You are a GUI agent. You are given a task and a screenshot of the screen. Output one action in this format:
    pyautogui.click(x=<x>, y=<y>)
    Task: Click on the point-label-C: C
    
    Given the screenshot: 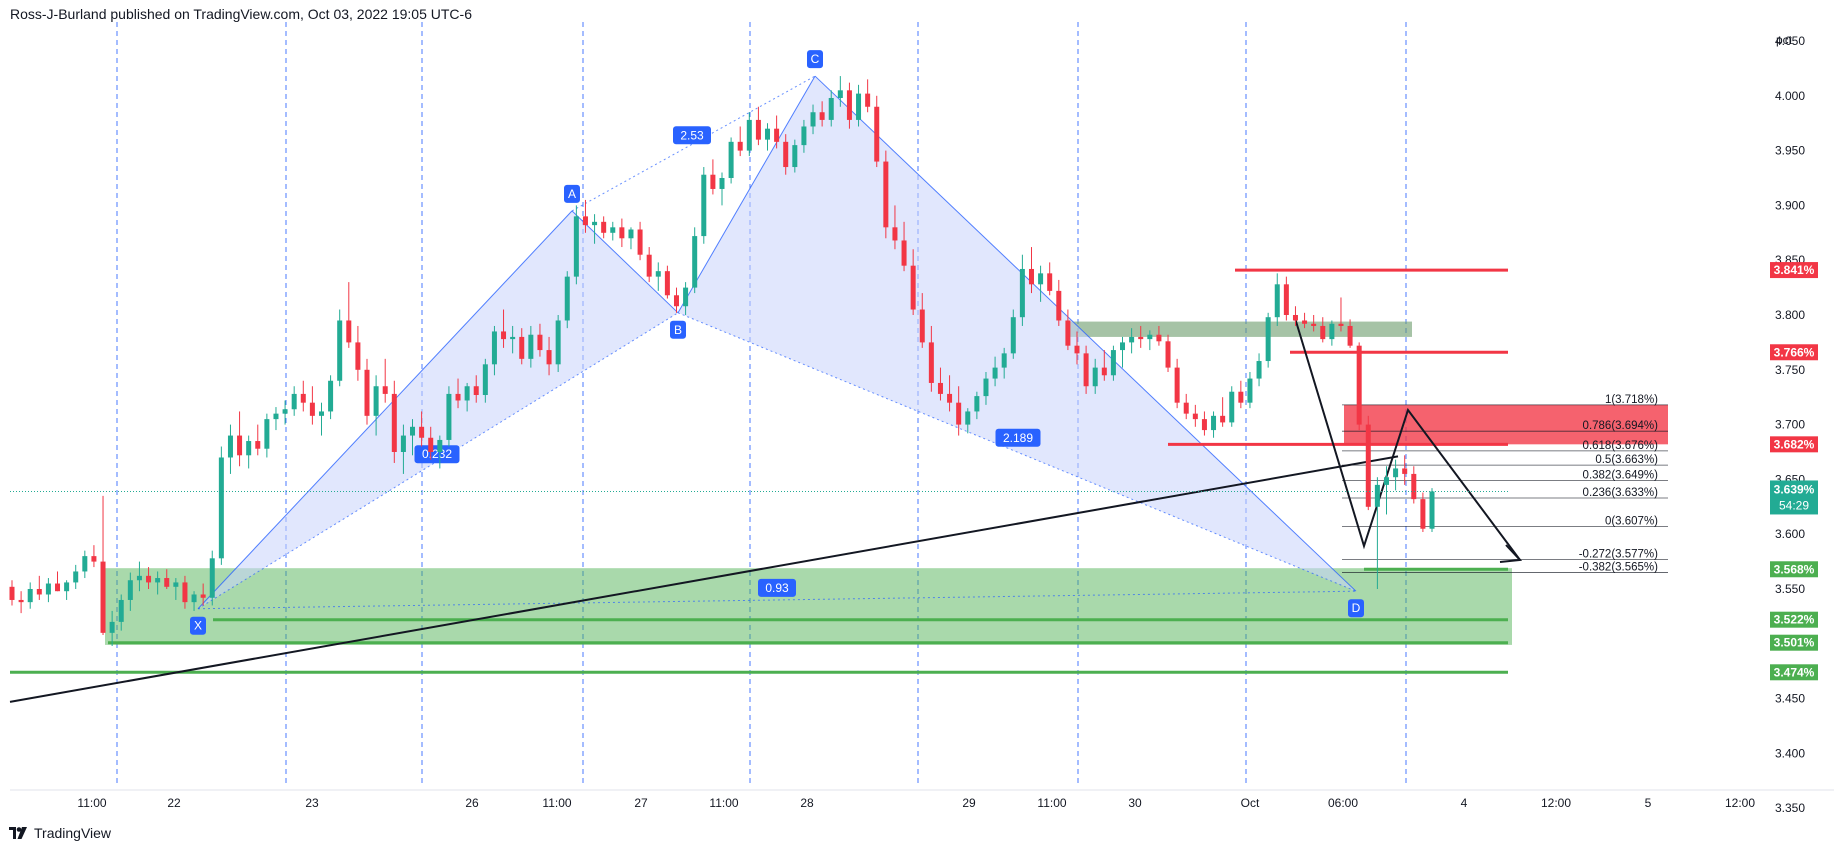 What is the action you would take?
    pyautogui.click(x=815, y=59)
    